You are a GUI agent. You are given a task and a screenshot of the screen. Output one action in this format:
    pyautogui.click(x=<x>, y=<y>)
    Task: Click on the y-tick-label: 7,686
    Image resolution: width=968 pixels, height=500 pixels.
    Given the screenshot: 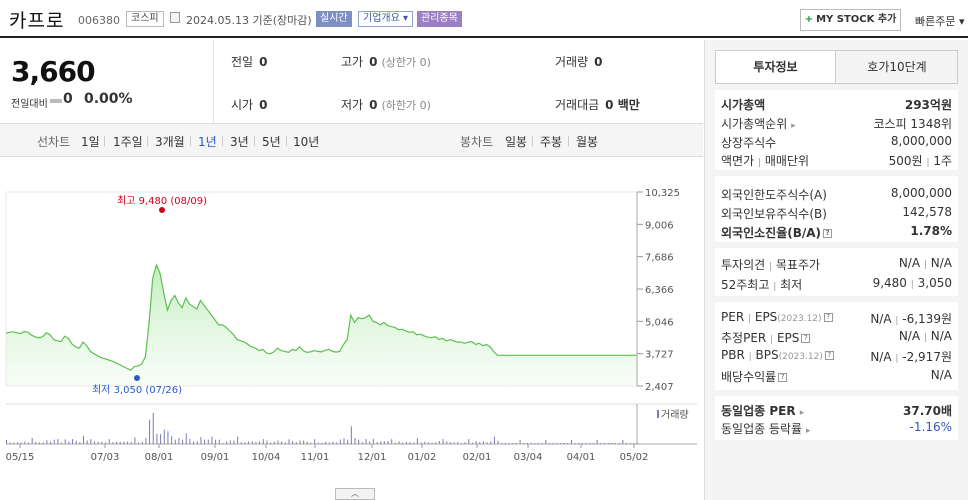 What is the action you would take?
    pyautogui.click(x=659, y=258)
    